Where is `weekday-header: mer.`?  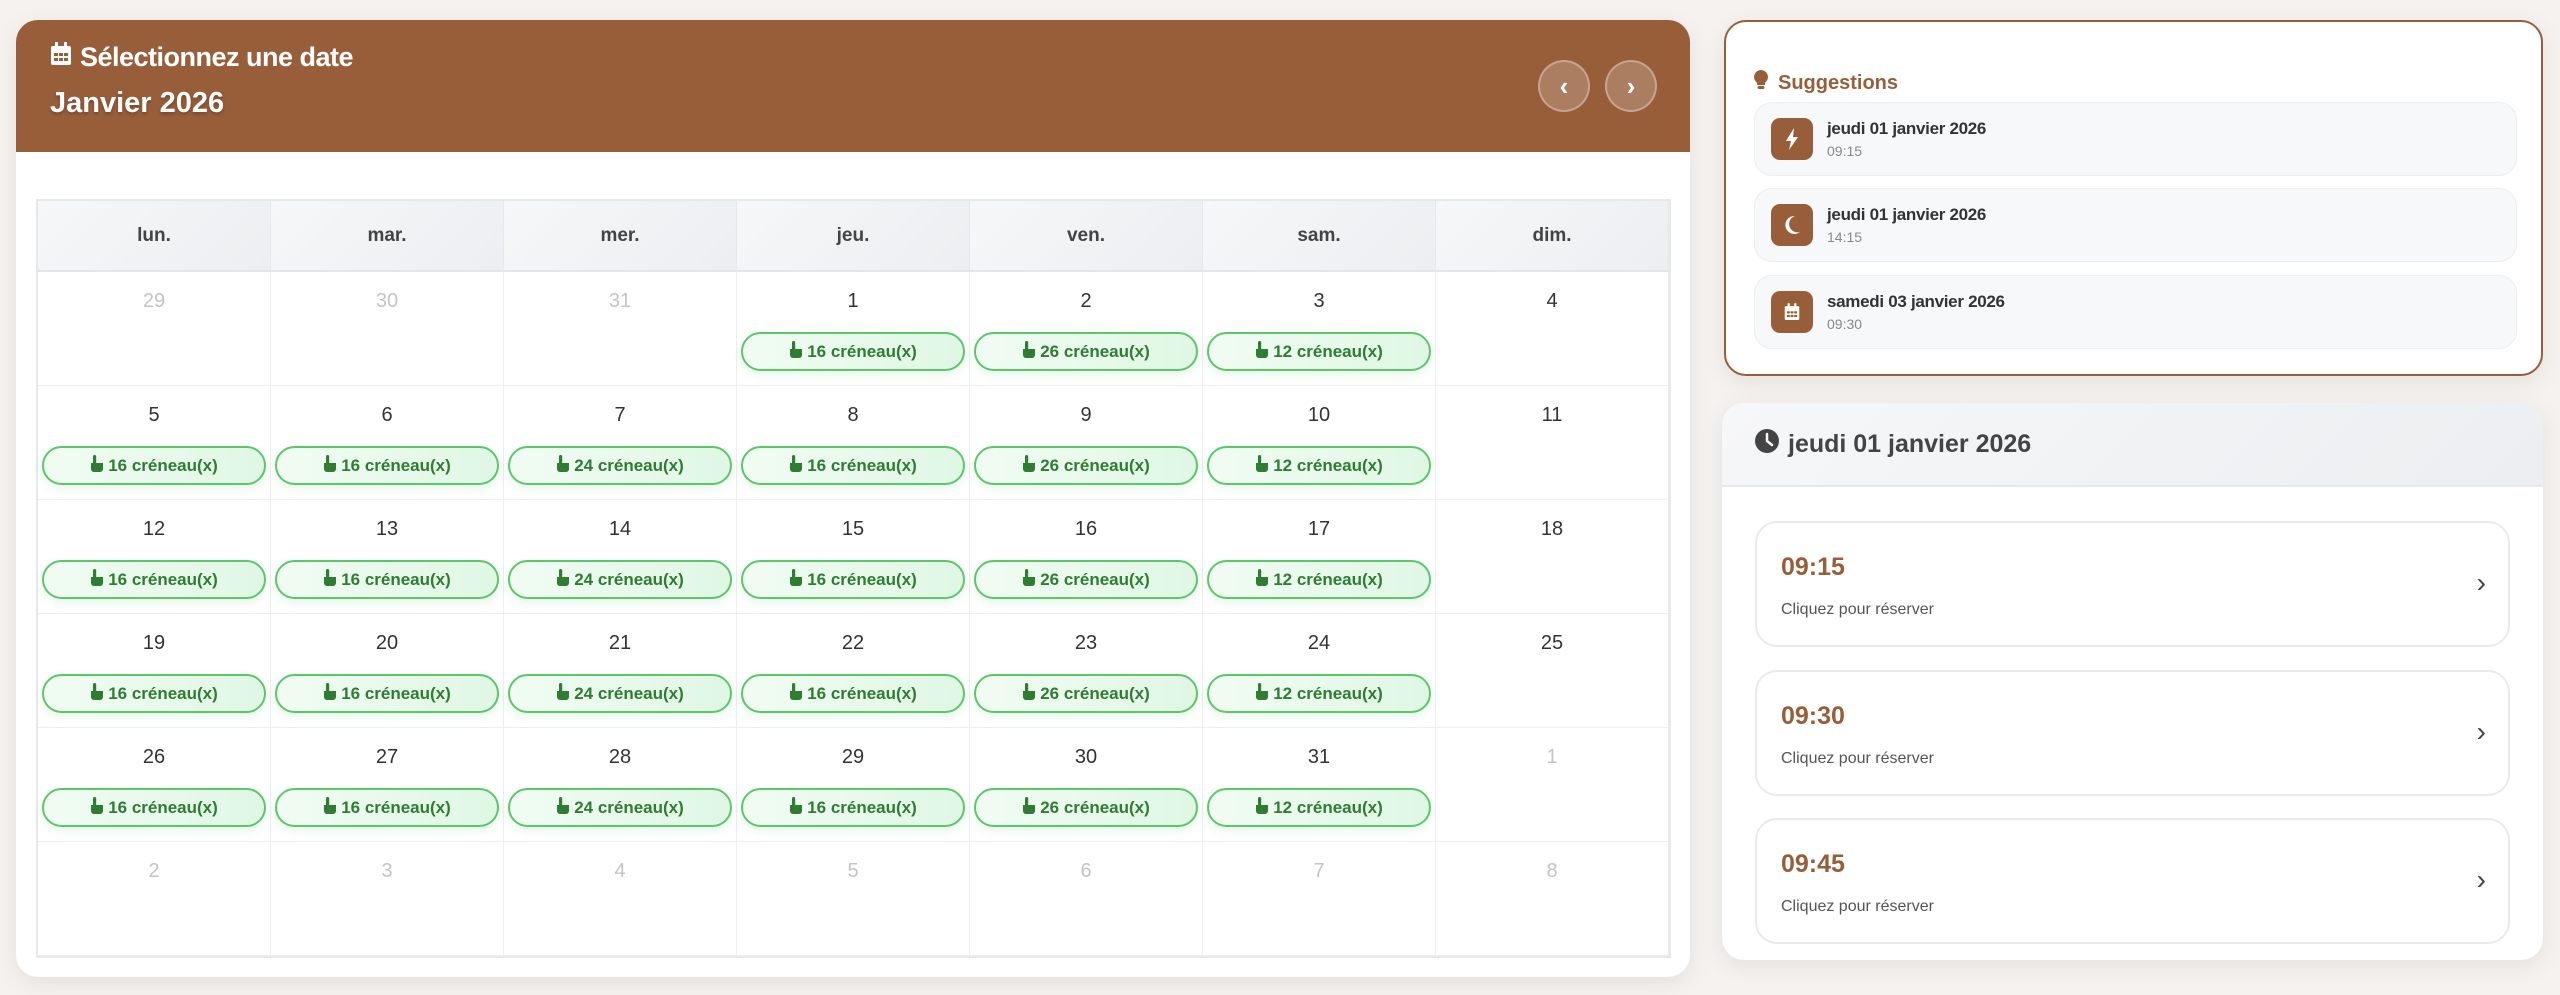 weekday-header: mer. is located at coordinates (620, 236).